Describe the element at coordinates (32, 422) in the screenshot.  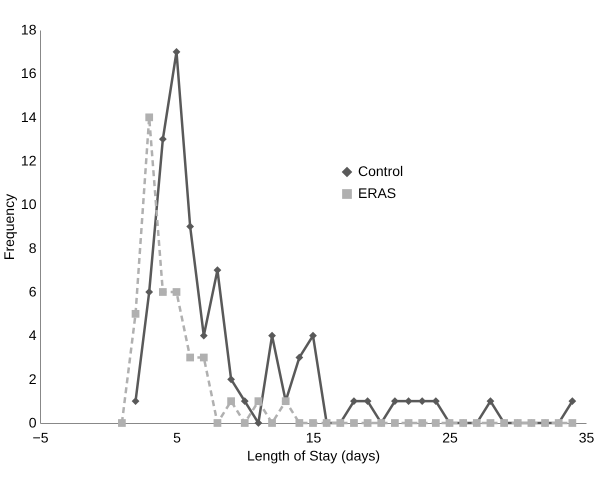
I see `y-tick-label: 0` at that location.